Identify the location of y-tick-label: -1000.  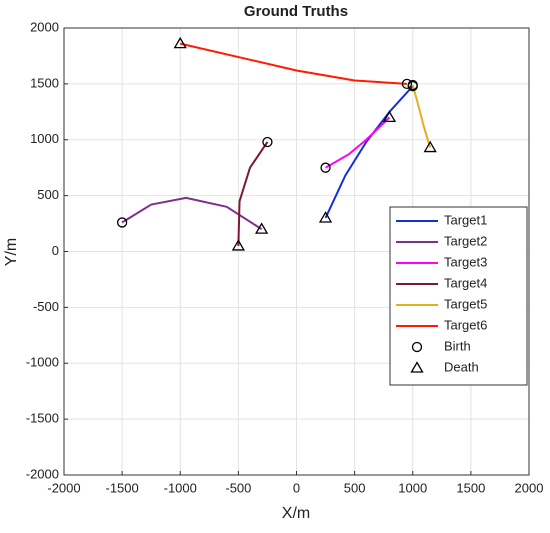
(42, 362).